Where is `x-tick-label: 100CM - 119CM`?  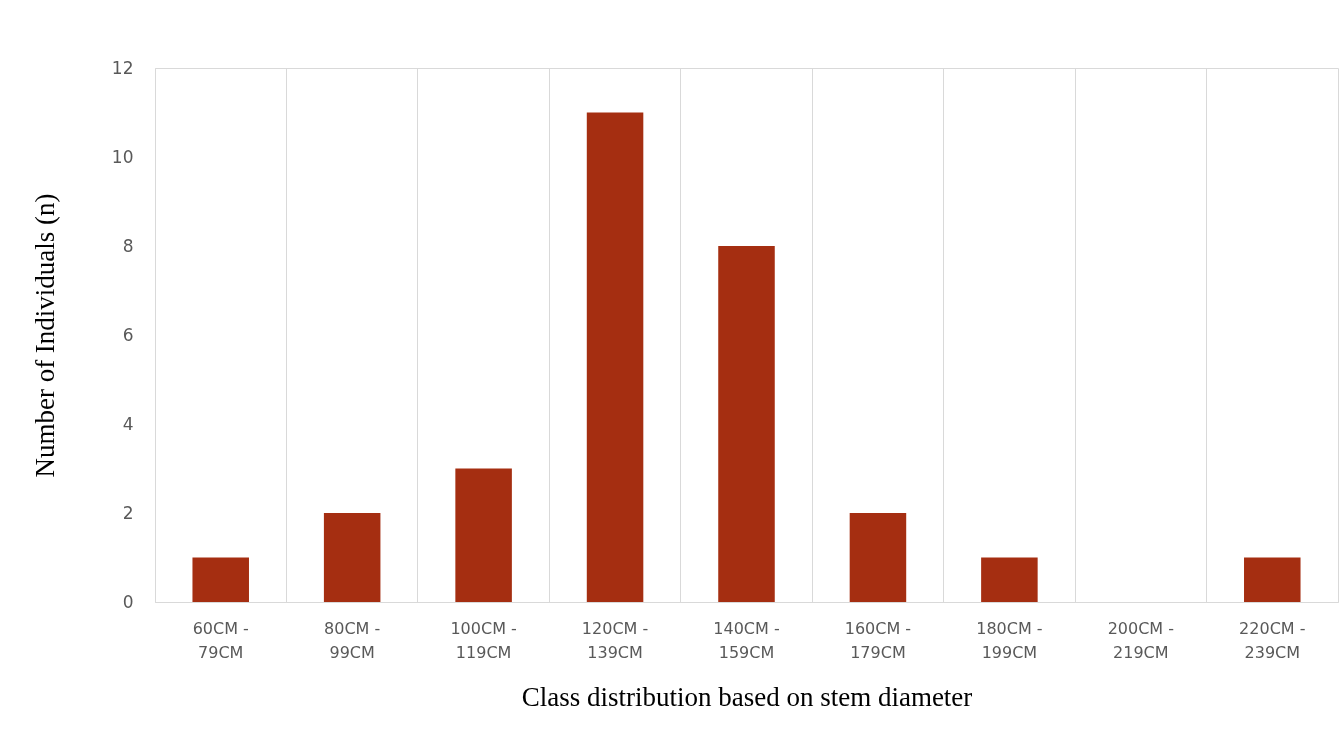
x-tick-label: 100CM - 119CM is located at coordinates (483, 640).